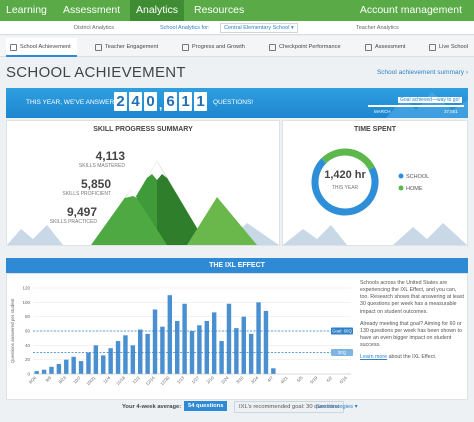  I want to click on school-name: Central Elementary School, so click(257, 28).